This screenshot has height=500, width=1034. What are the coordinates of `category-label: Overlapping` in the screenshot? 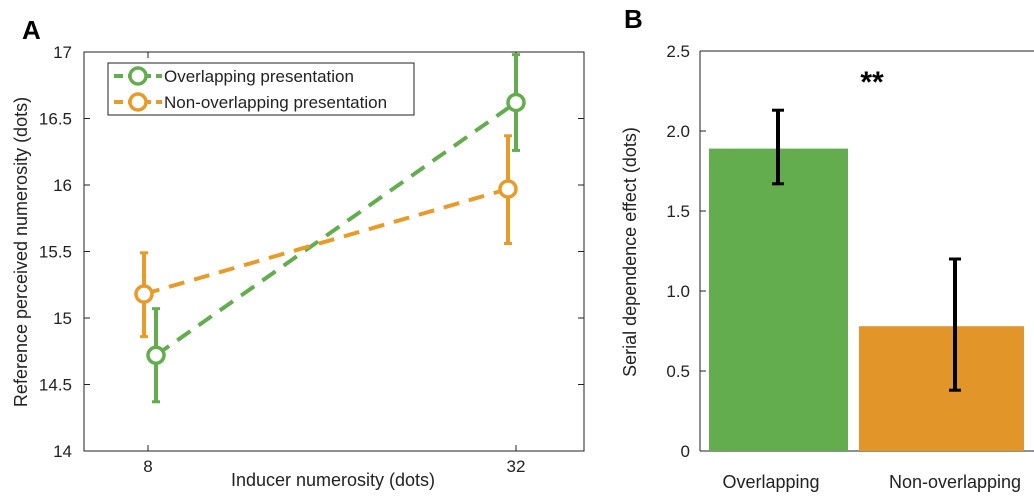 It's located at (770, 482).